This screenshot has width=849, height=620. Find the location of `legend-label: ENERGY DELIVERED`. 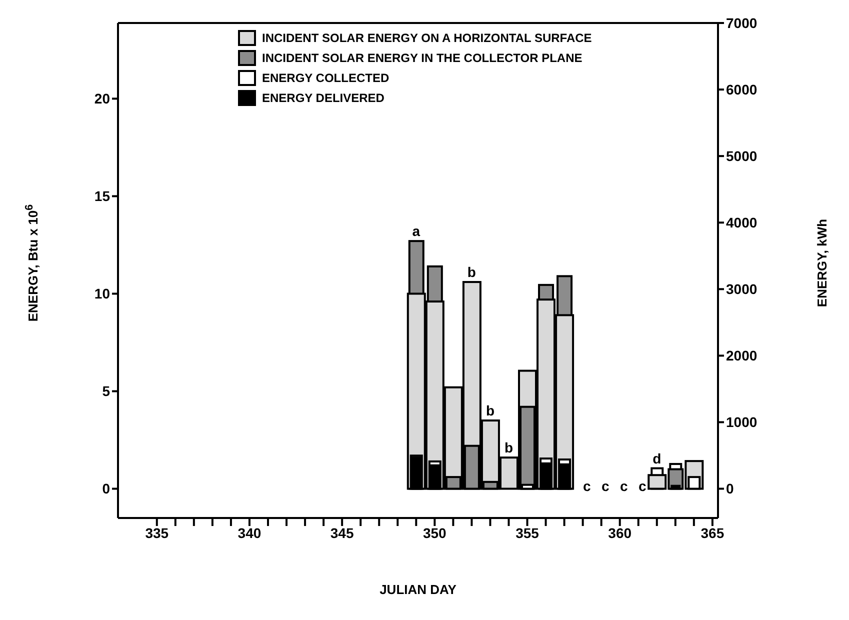

legend-label: ENERGY DELIVERED is located at coordinates (323, 98).